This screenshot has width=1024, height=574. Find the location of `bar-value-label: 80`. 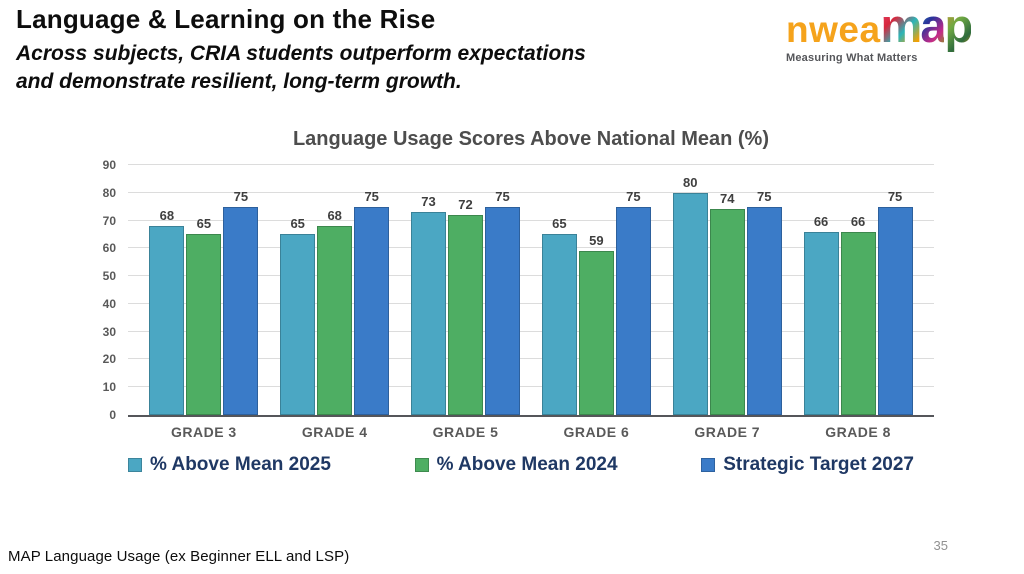

bar-value-label: 80 is located at coordinates (690, 182).